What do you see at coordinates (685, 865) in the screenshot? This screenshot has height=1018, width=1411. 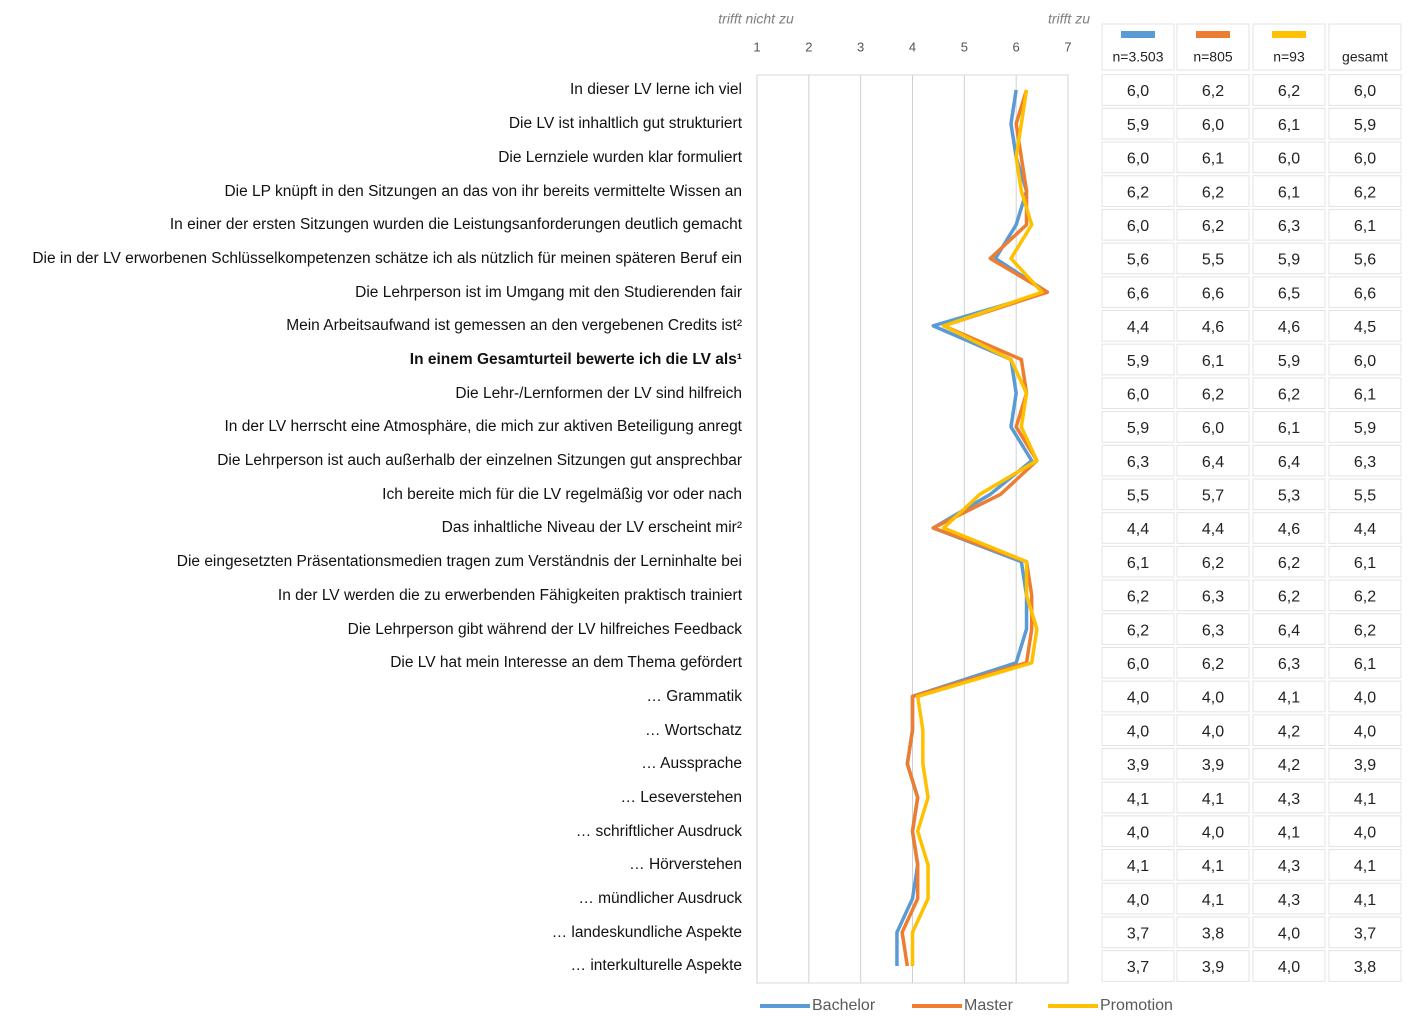 I see `category-label: … Hörverstehen` at bounding box center [685, 865].